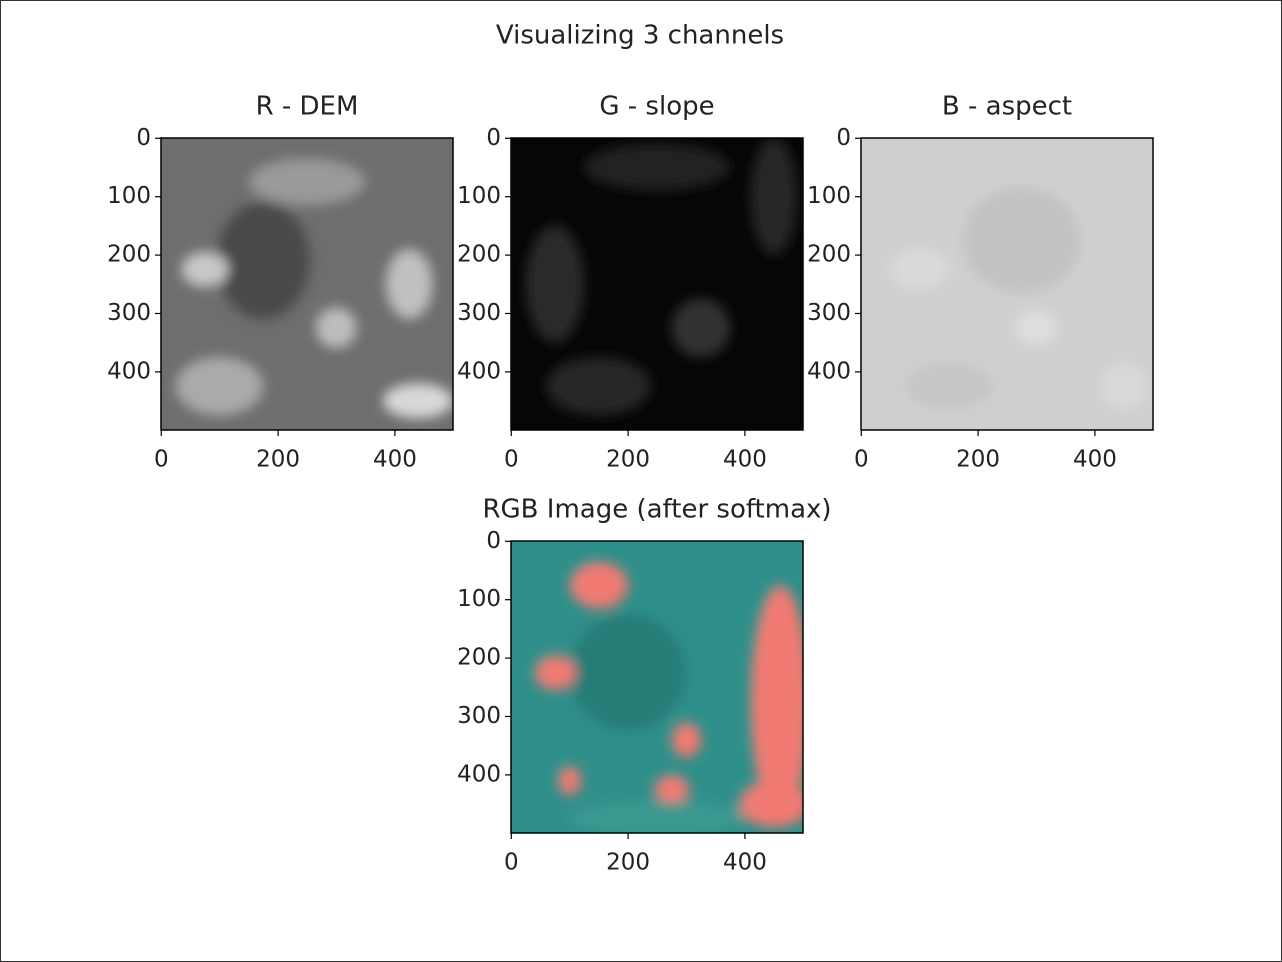 This screenshot has width=1282, height=962. What do you see at coordinates (640, 36) in the screenshot?
I see `figure-title: Visualizing 3 channels` at bounding box center [640, 36].